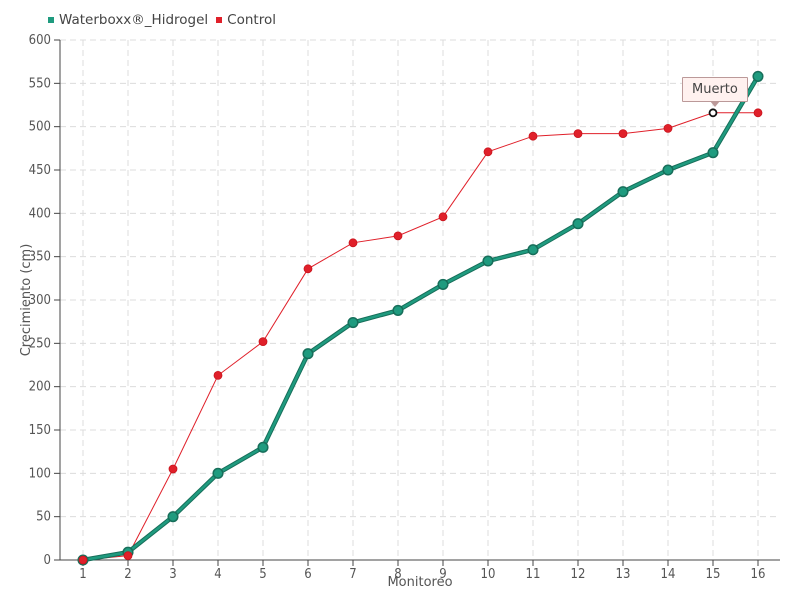 Image resolution: width=800 pixels, height=600 pixels. What do you see at coordinates (51, 20) in the screenshot?
I see `legend-swatch-waterboxx` at bounding box center [51, 20].